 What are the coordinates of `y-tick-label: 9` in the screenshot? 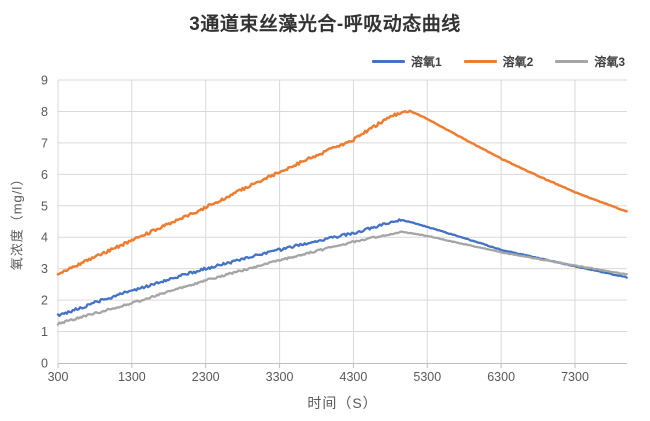 It's located at (44, 81).